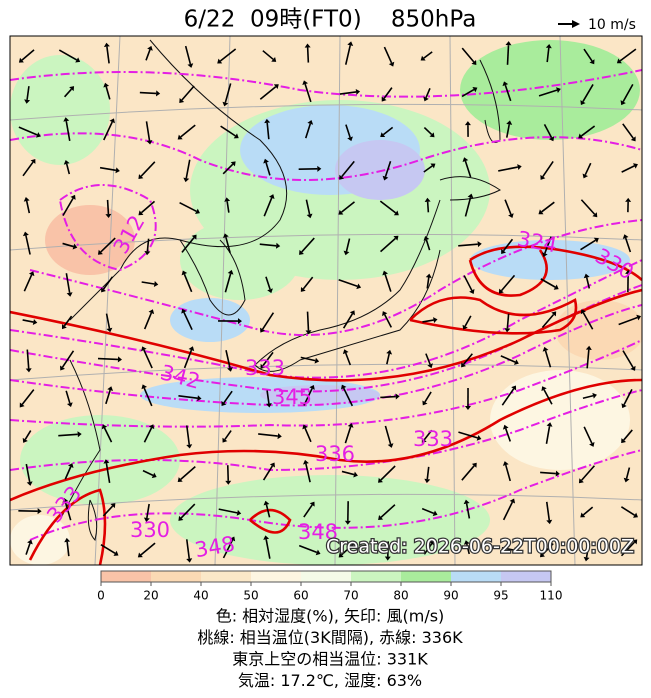  What do you see at coordinates (330, 680) in the screenshot?
I see `caption-line: 気温: 17.2℃, 湿度: 63%` at bounding box center [330, 680].